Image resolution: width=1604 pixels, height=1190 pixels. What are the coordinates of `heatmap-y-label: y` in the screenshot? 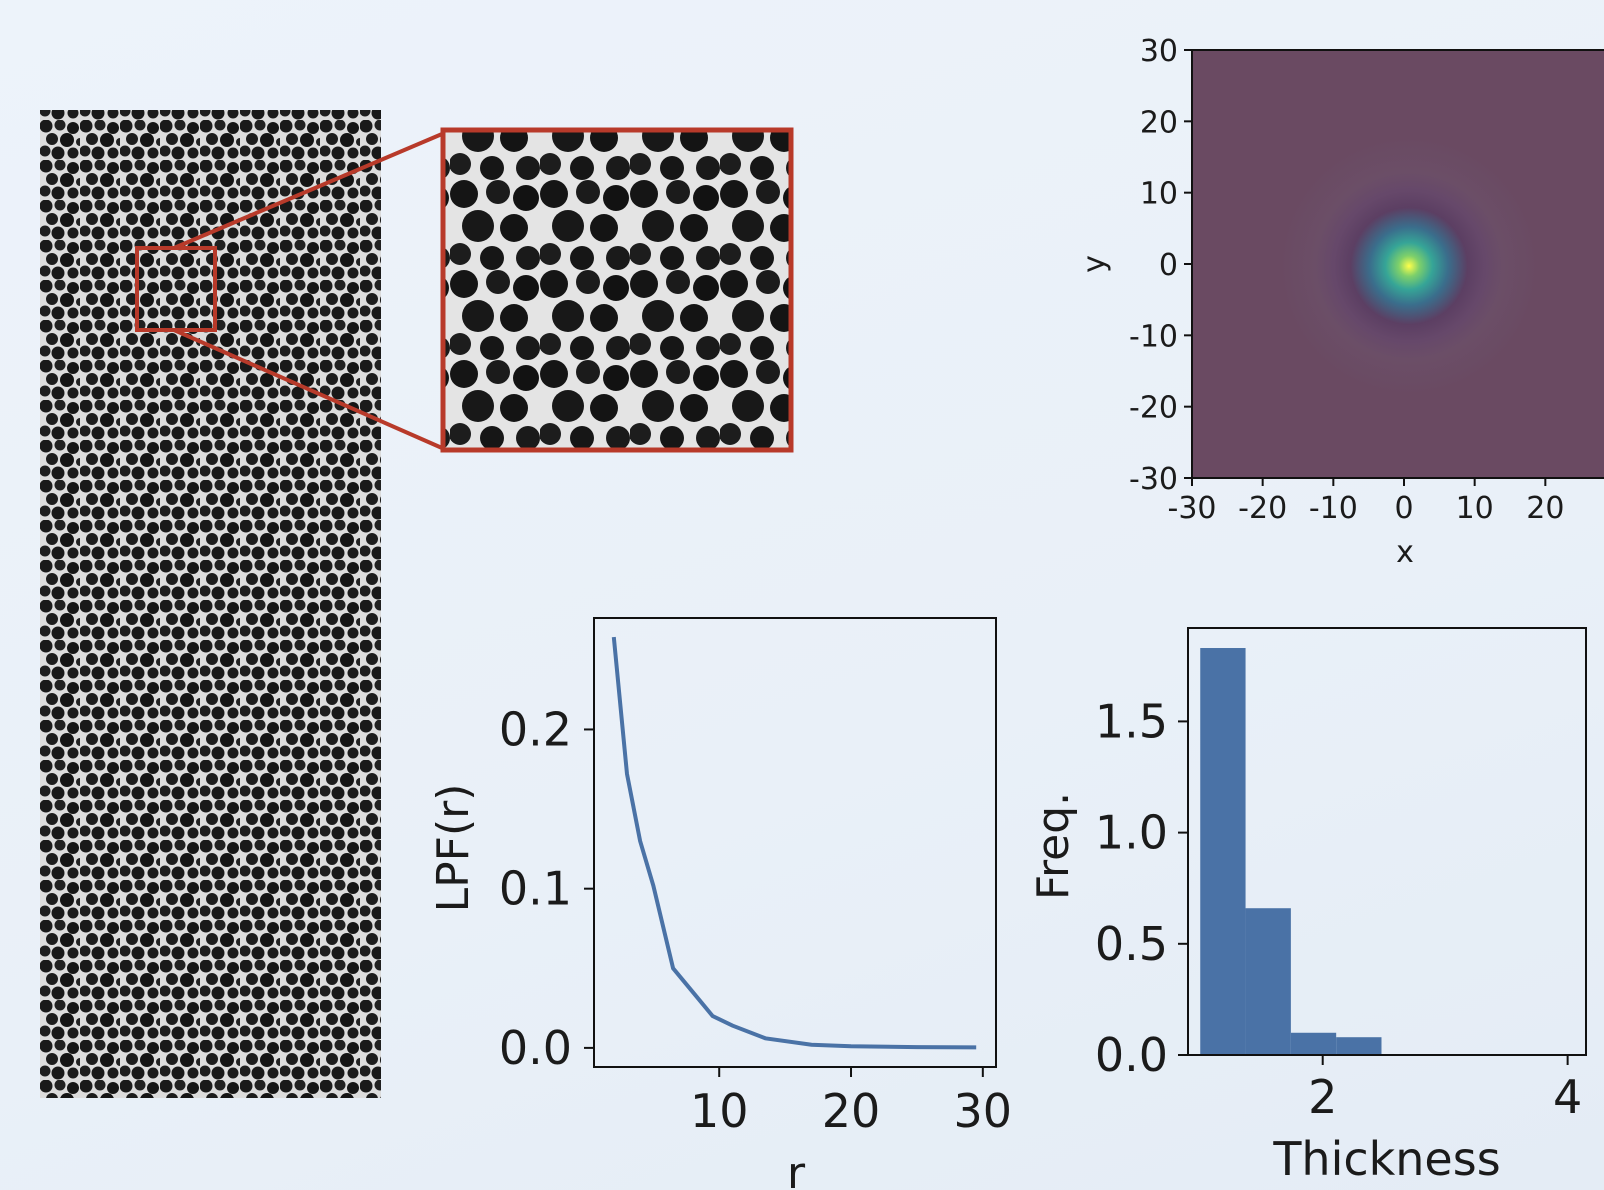 It's located at (1094, 264).